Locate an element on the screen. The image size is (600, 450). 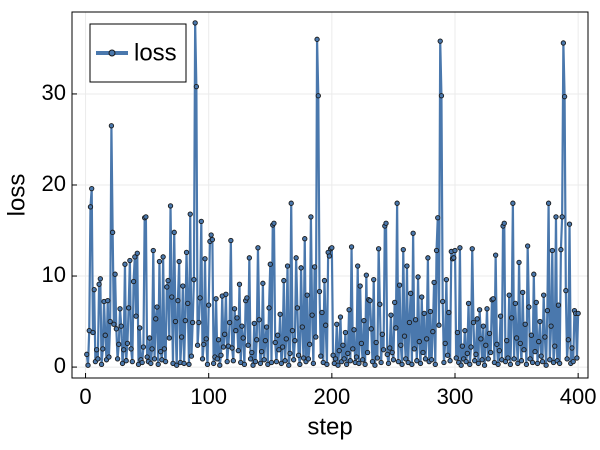
x-tick-label: 400 is located at coordinates (578, 396).